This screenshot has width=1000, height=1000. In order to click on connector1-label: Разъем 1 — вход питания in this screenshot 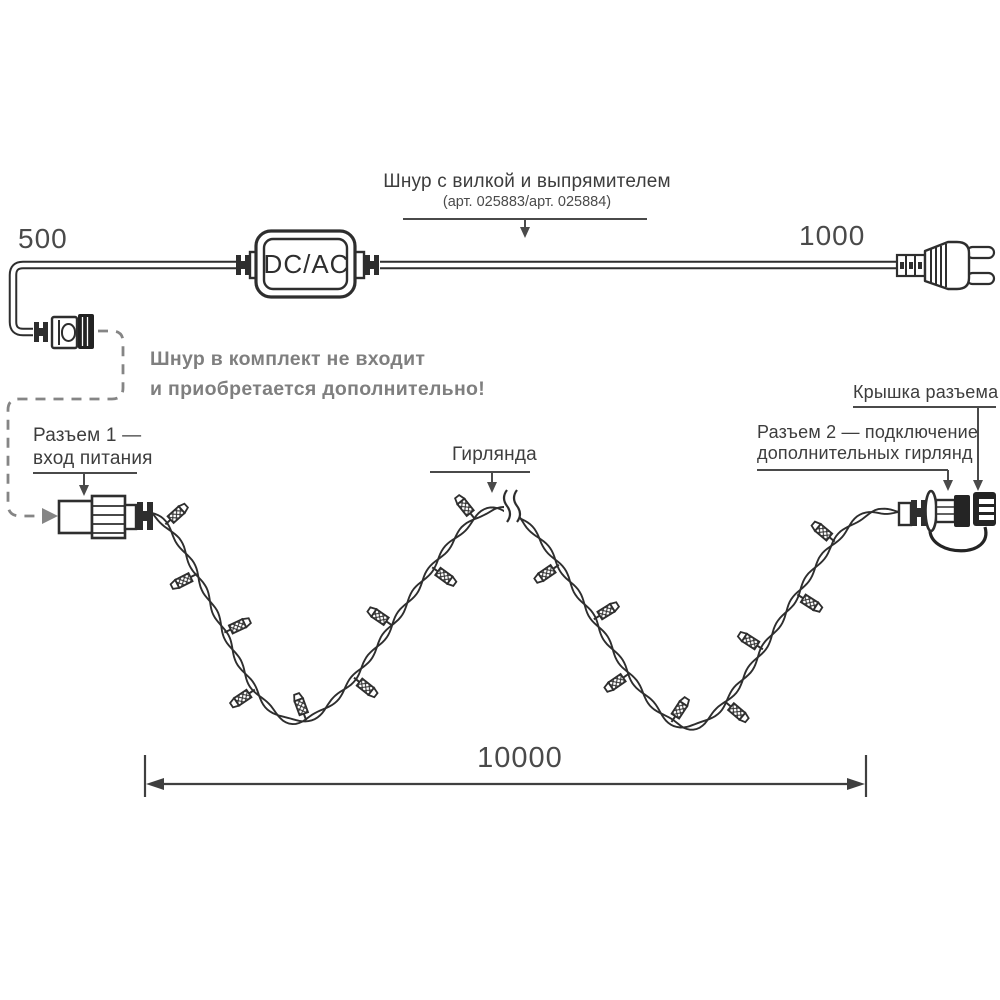, I will do `click(93, 447)`.